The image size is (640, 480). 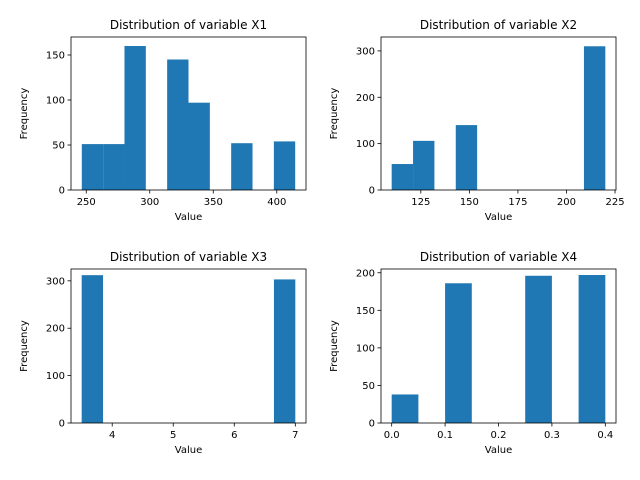 I want to click on x-tick-label: 0.2, so click(x=499, y=435).